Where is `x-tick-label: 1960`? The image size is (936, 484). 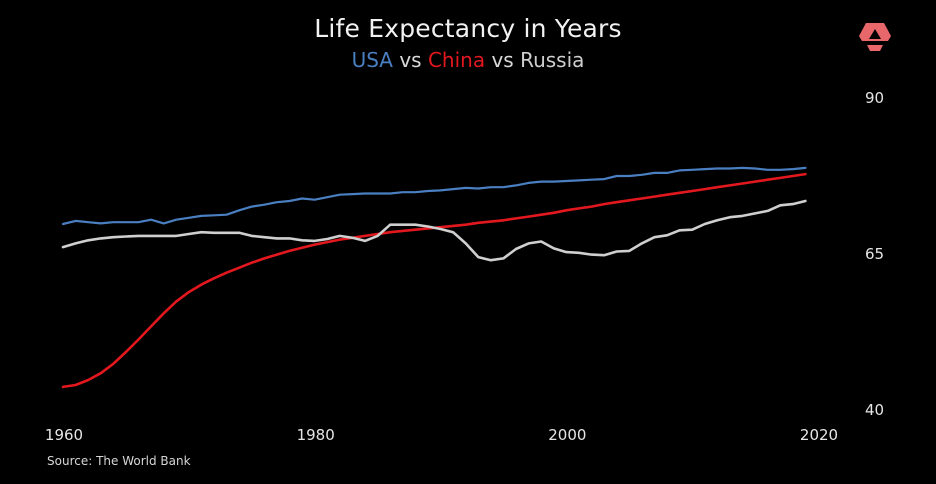
x-tick-label: 1960 is located at coordinates (64, 435).